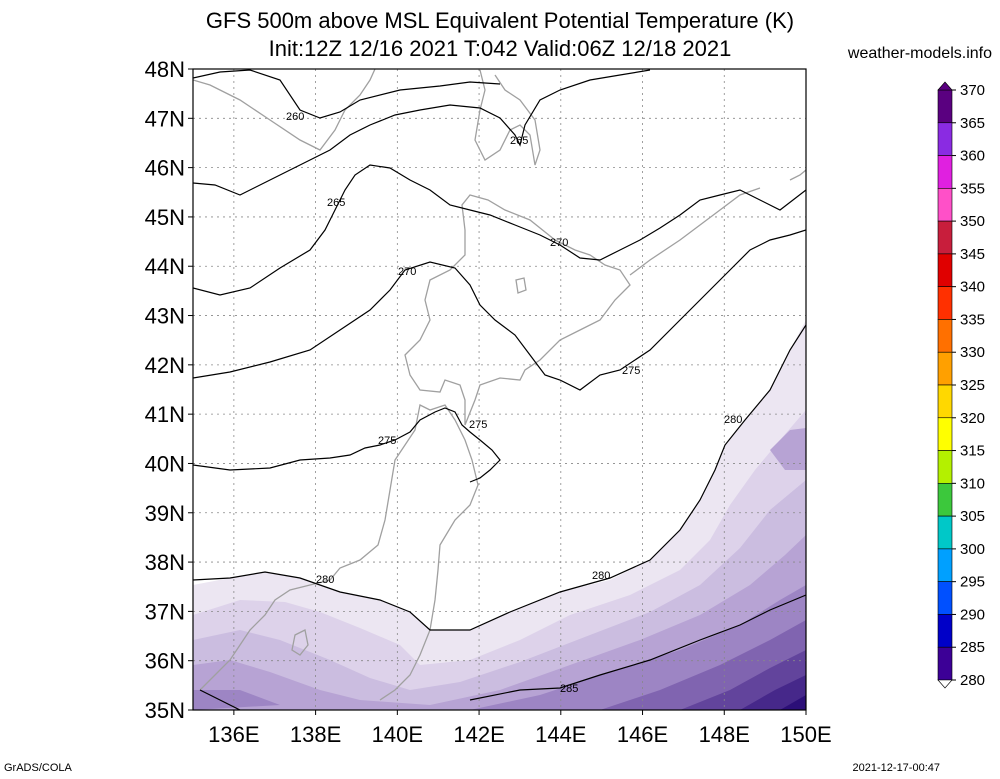 The width and height of the screenshot is (1000, 779). I want to click on footer-software: GrADS/COLA, so click(38, 768).